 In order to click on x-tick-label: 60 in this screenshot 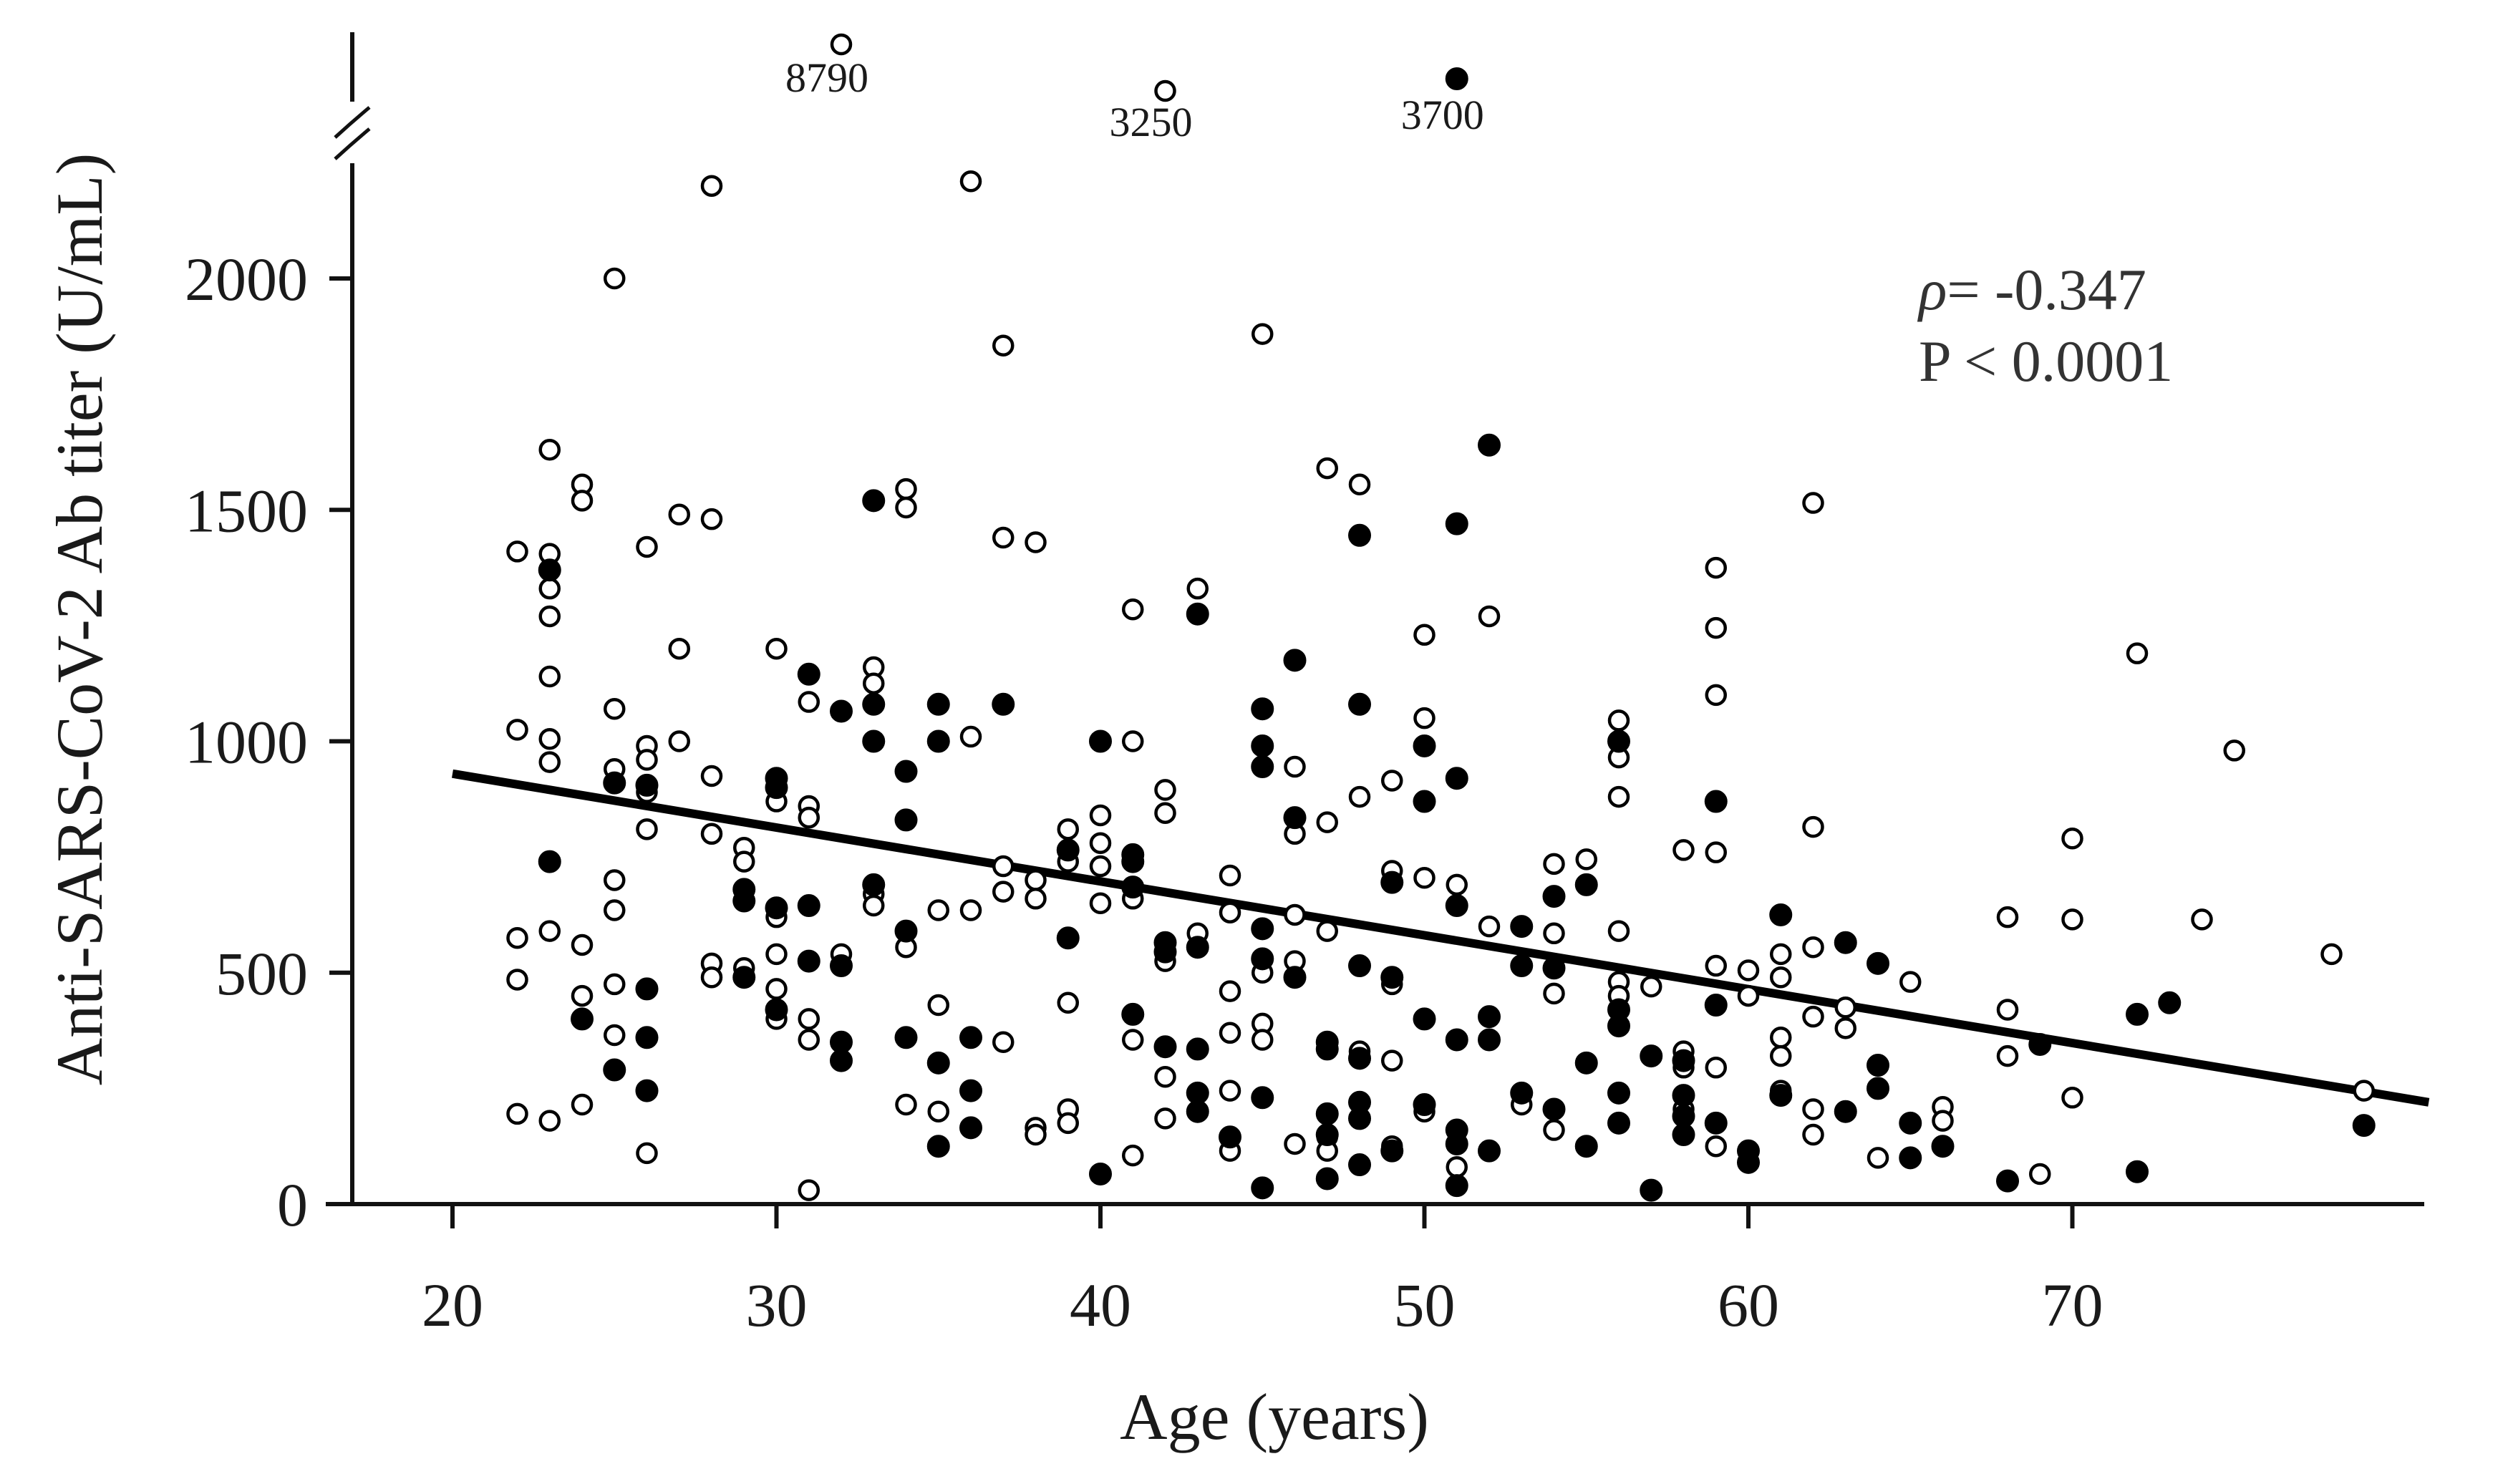, I will do `click(1748, 1305)`.